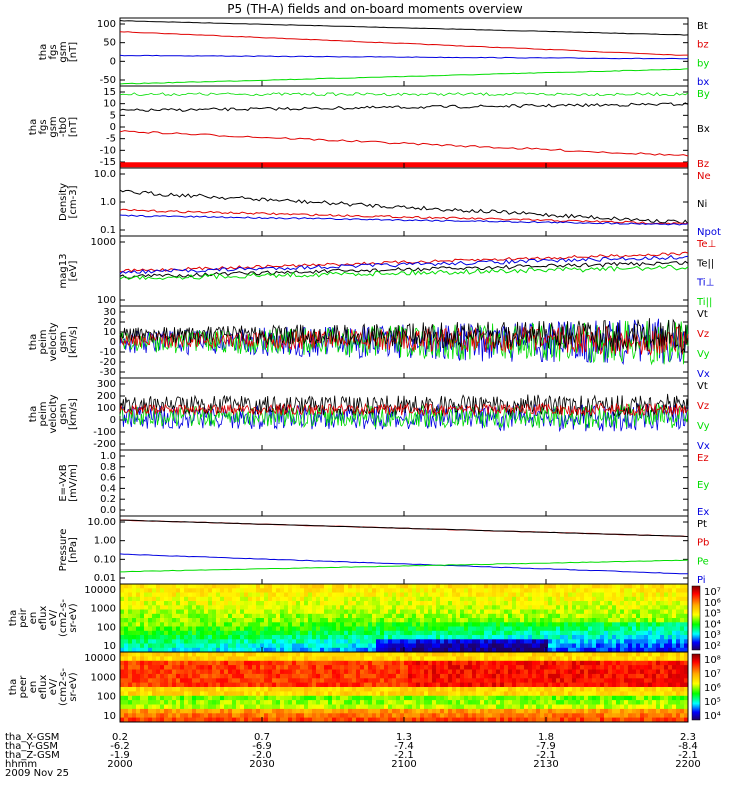  What do you see at coordinates (703, 561) in the screenshot?
I see `legend-Pe: Pe` at bounding box center [703, 561].